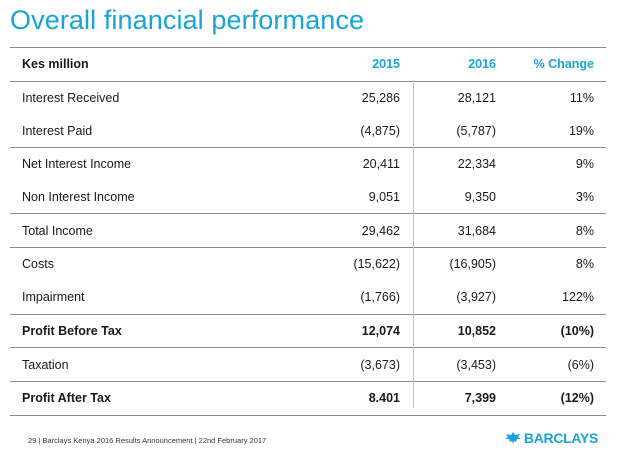 This screenshot has width=620, height=462. I want to click on barclays-logo: BARCLAYS, so click(551, 438).